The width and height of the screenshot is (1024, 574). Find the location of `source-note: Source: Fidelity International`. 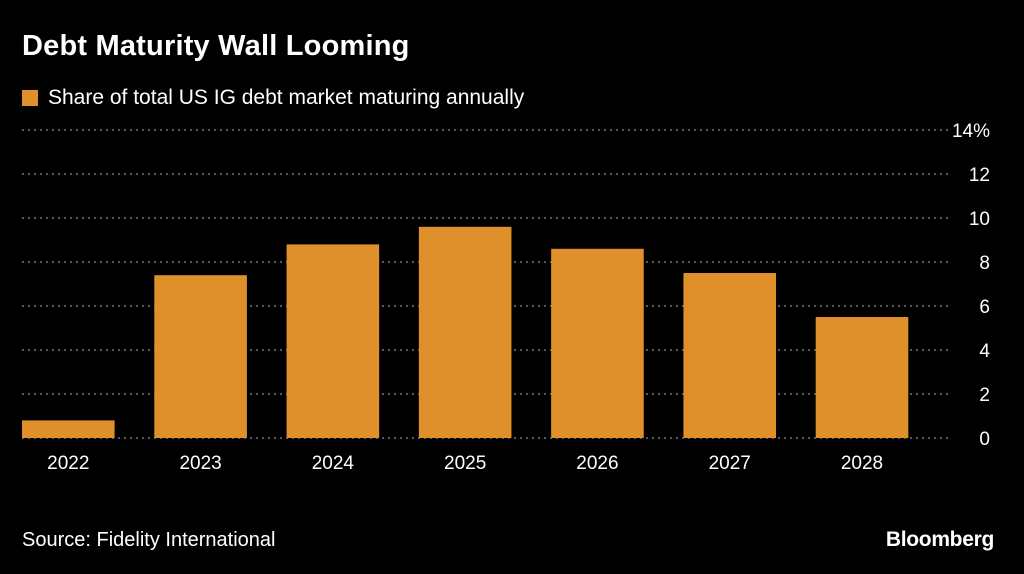

source-note: Source: Fidelity International is located at coordinates (149, 540).